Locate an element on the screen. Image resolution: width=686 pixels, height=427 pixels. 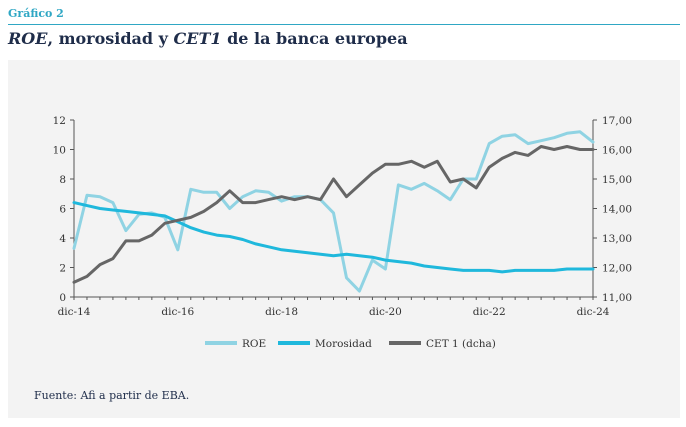
series-morosidad-line is located at coordinates (333, 237).